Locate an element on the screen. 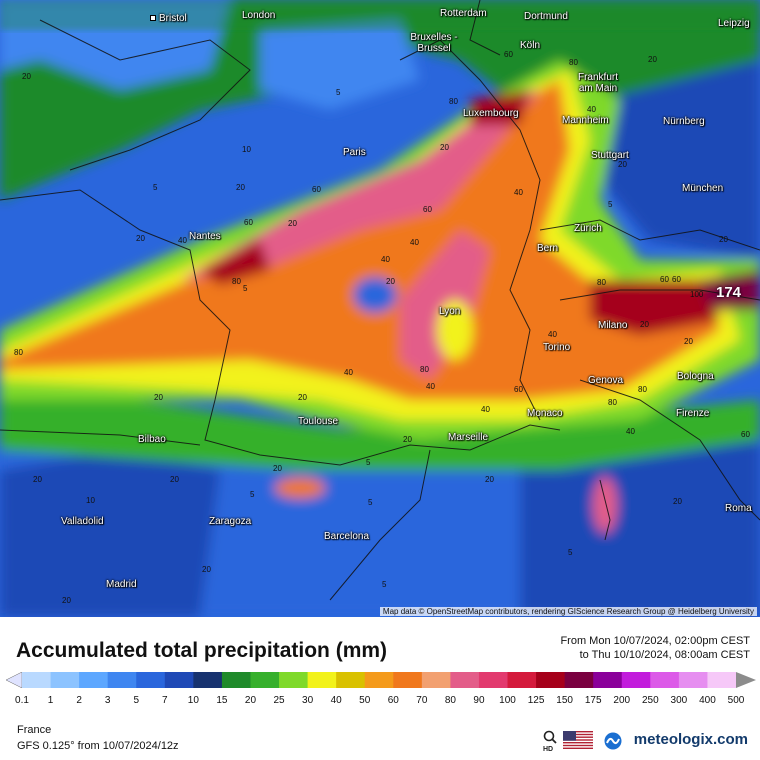 Image resolution: width=760 pixels, height=760 pixels. city-bristol: Bristol is located at coordinates (168, 18).